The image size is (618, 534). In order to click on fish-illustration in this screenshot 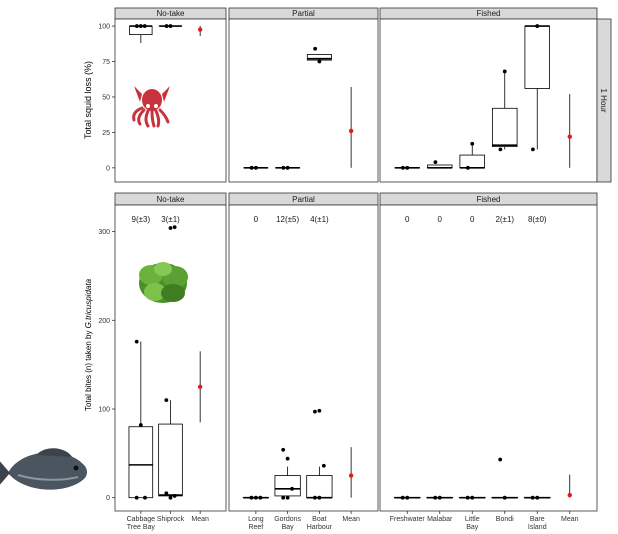, I will do `click(43, 469)`.